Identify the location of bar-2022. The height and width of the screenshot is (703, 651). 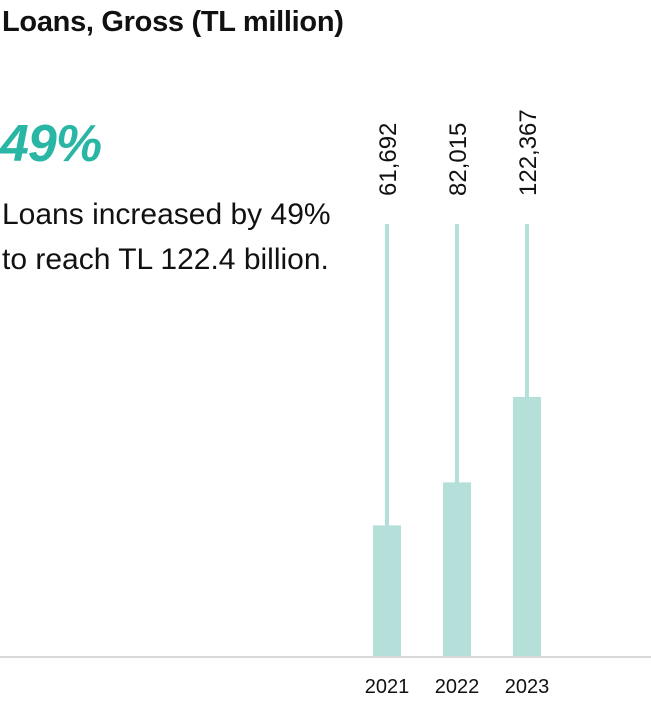
(457, 569).